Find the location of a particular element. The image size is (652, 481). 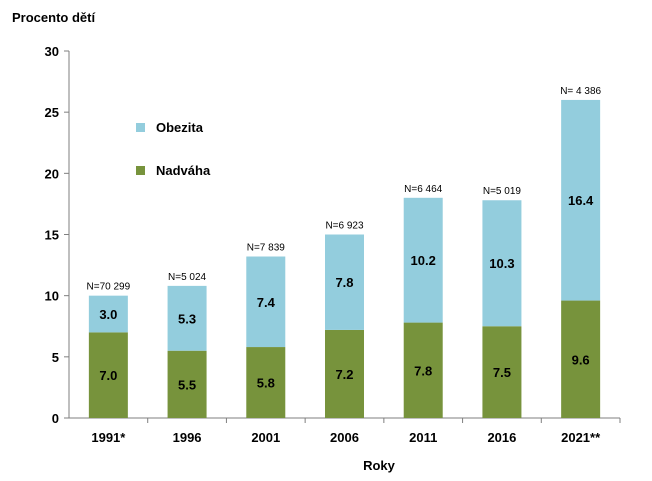

sample-size-label: N= 4 386 is located at coordinates (580, 91).